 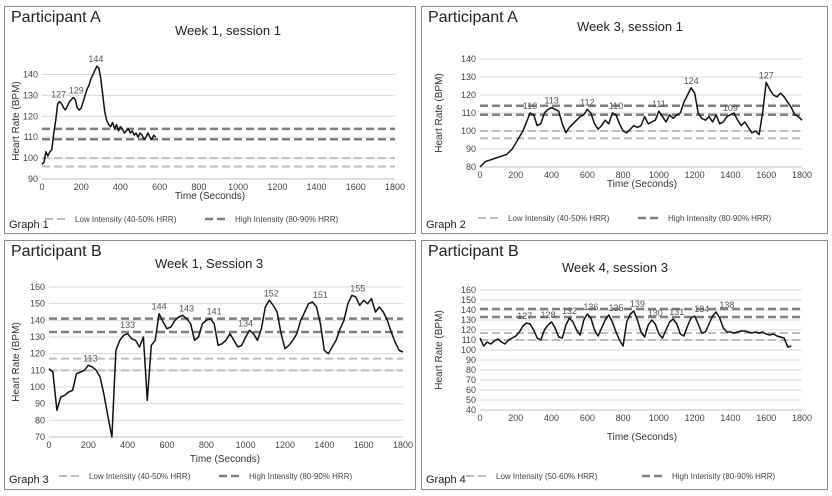 What do you see at coordinates (471, 400) in the screenshot?
I see `y-tick-label: 50` at bounding box center [471, 400].